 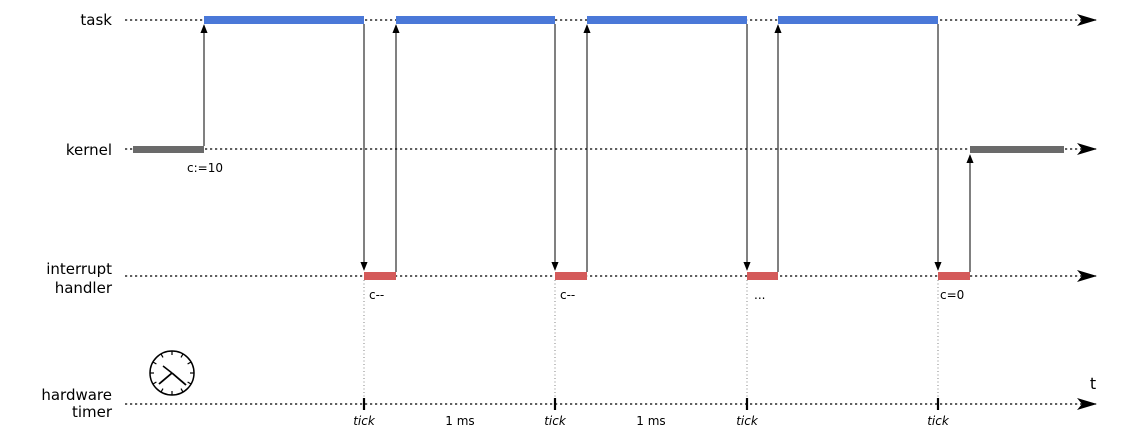 I want to click on interrupt-lane-label-line2: handler, so click(x=84, y=288).